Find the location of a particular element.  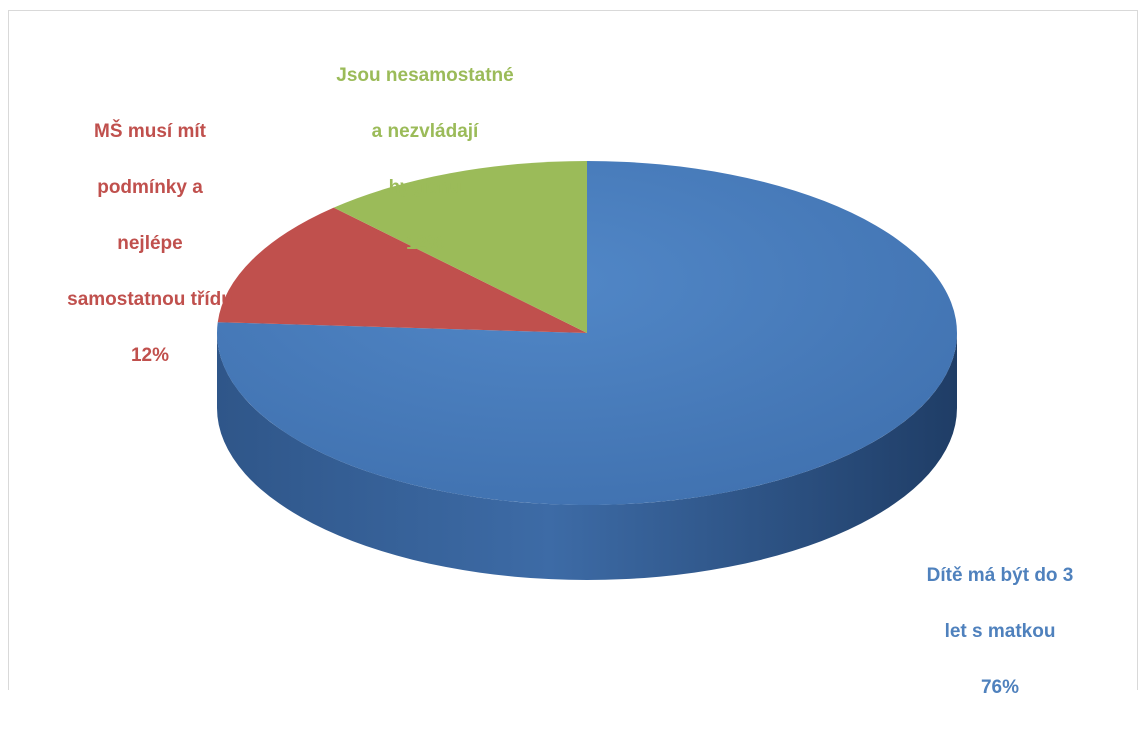

slice-label-1-text: MŠ musí mít is located at coordinates (150, 131).